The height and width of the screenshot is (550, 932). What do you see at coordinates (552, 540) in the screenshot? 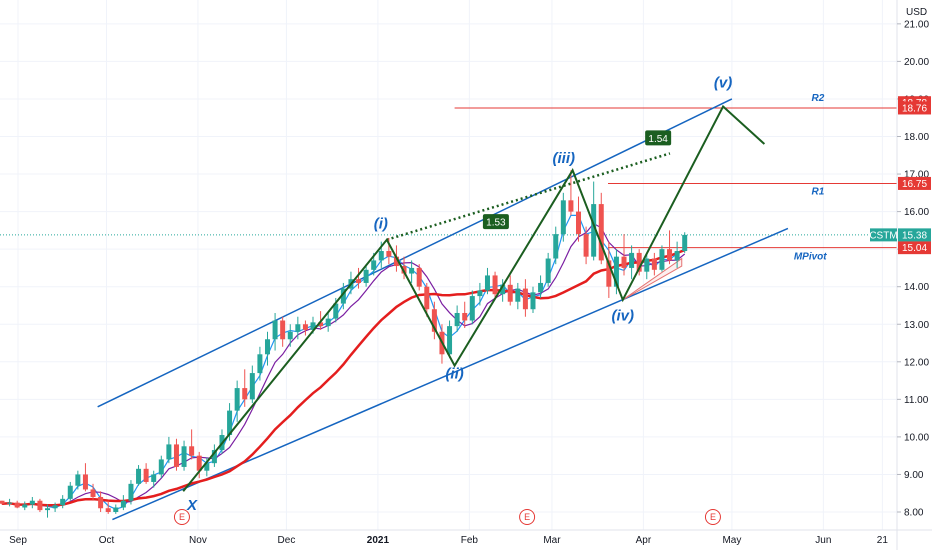
I see `x-tick-label: Mar` at bounding box center [552, 540].